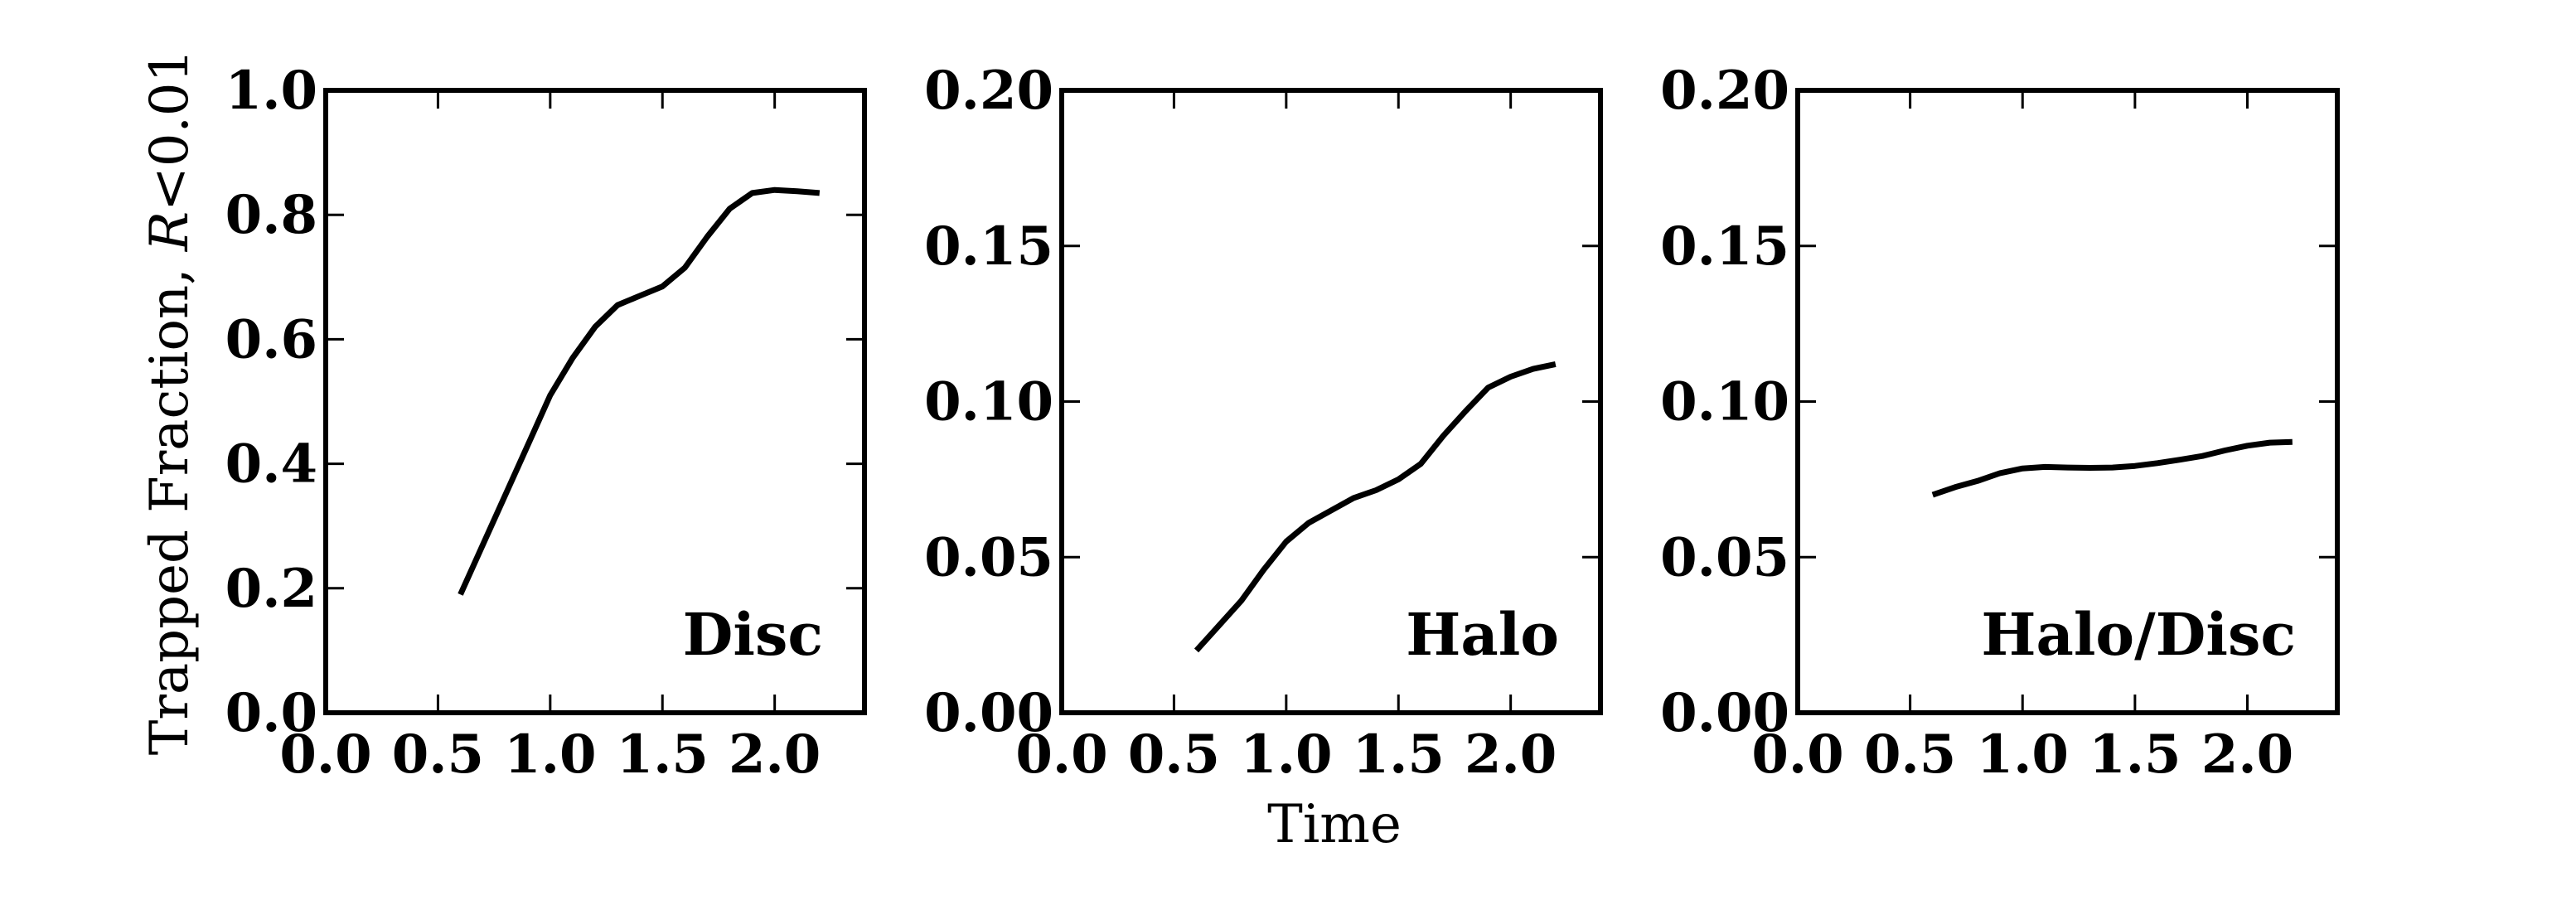 This screenshot has height=910, width=2576. Describe the element at coordinates (271, 339) in the screenshot. I see `y-tick-label: 0.6` at that location.